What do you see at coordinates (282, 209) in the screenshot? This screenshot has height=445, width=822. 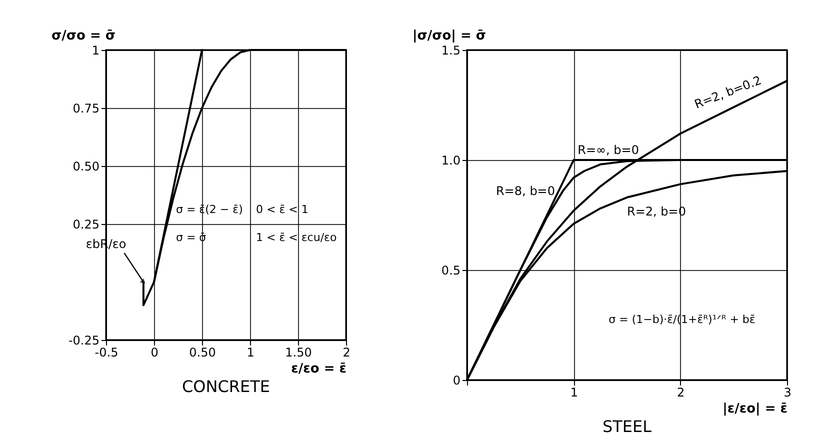 I see `annotation: 0 < ε̄ < 1` at bounding box center [282, 209].